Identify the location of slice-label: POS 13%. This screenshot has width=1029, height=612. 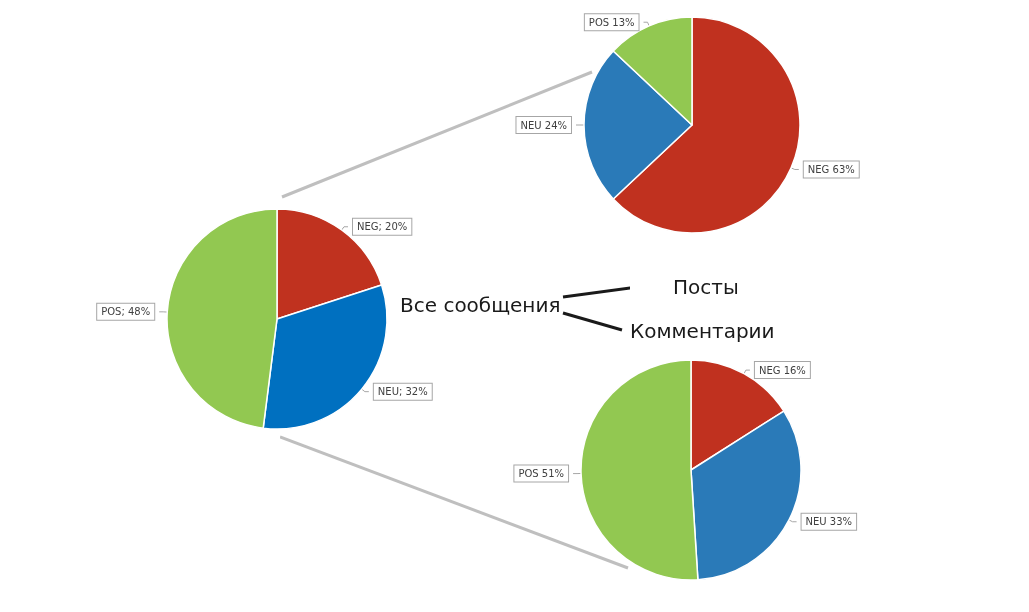
(611, 22).